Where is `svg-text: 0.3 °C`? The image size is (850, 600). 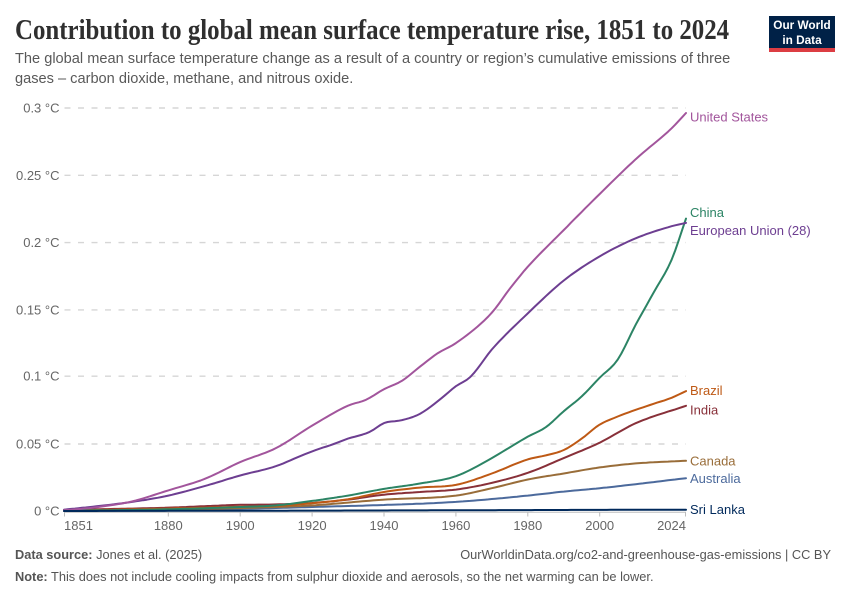
svg-text: 0.3 °C is located at coordinates (41, 108).